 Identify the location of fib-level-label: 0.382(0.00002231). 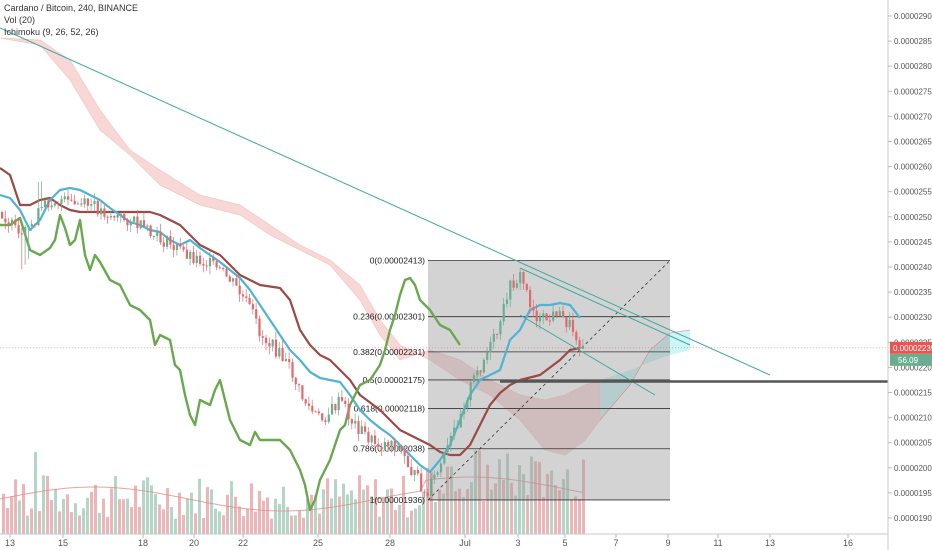
(389, 352).